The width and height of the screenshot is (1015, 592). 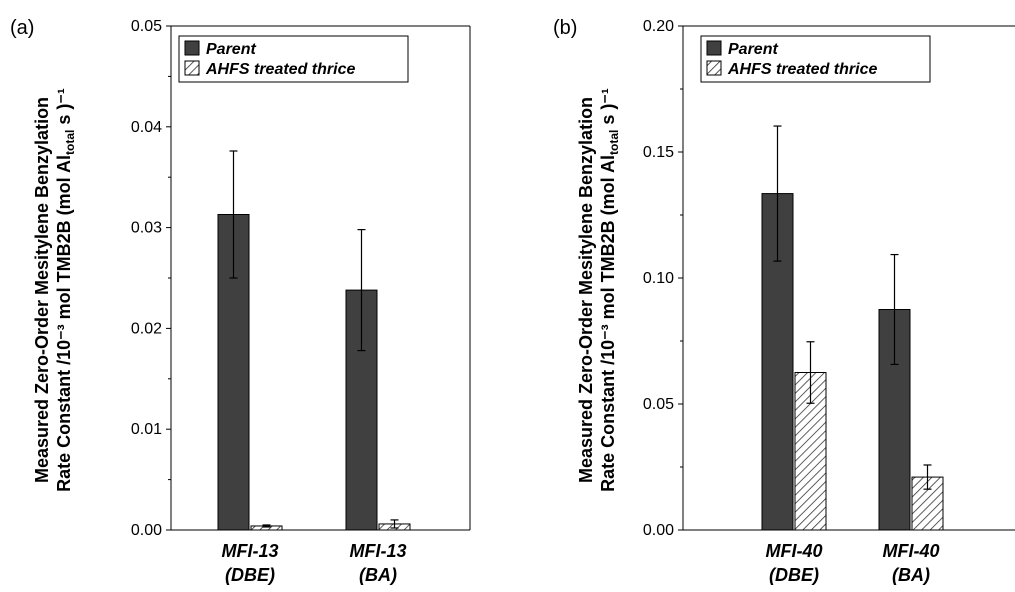 I want to click on y-tick-label: 0.20, so click(x=658, y=26).